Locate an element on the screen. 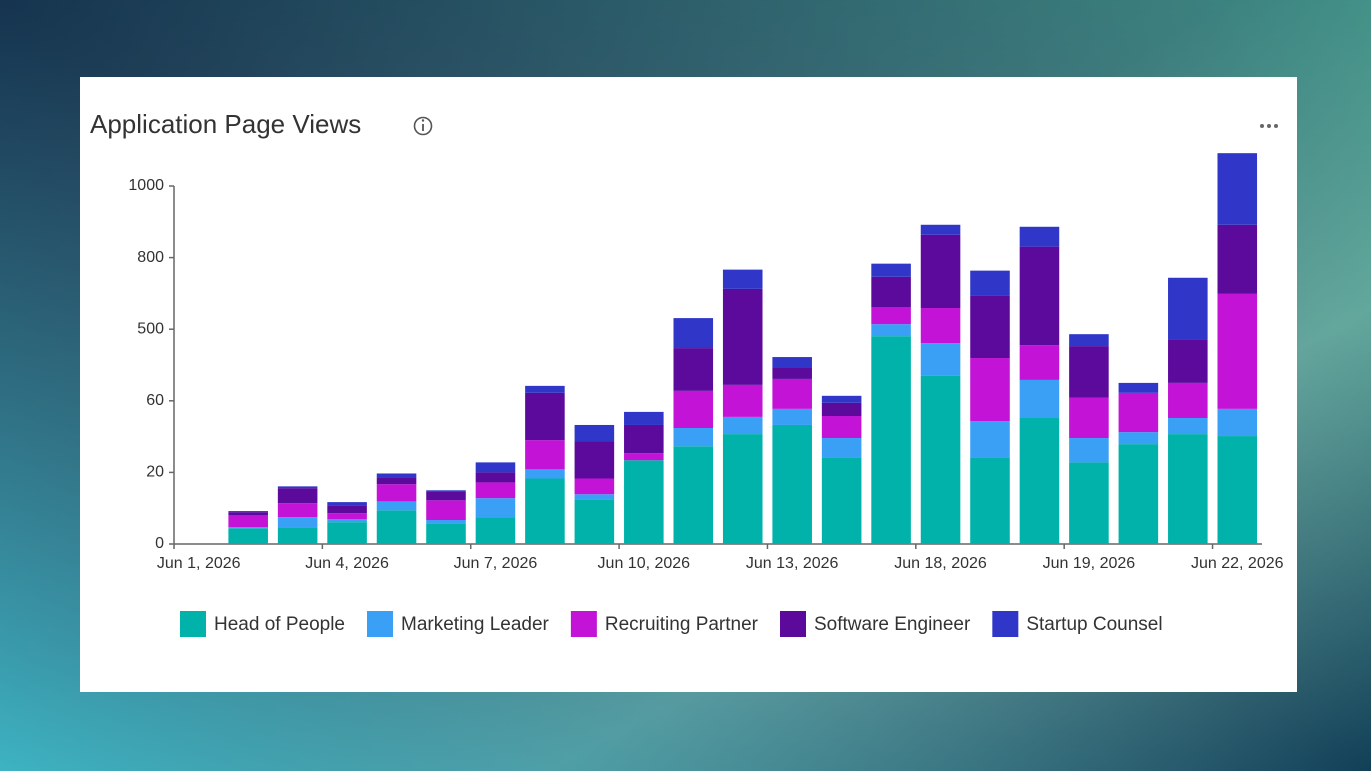  more-menu is located at coordinates (1269, 126).